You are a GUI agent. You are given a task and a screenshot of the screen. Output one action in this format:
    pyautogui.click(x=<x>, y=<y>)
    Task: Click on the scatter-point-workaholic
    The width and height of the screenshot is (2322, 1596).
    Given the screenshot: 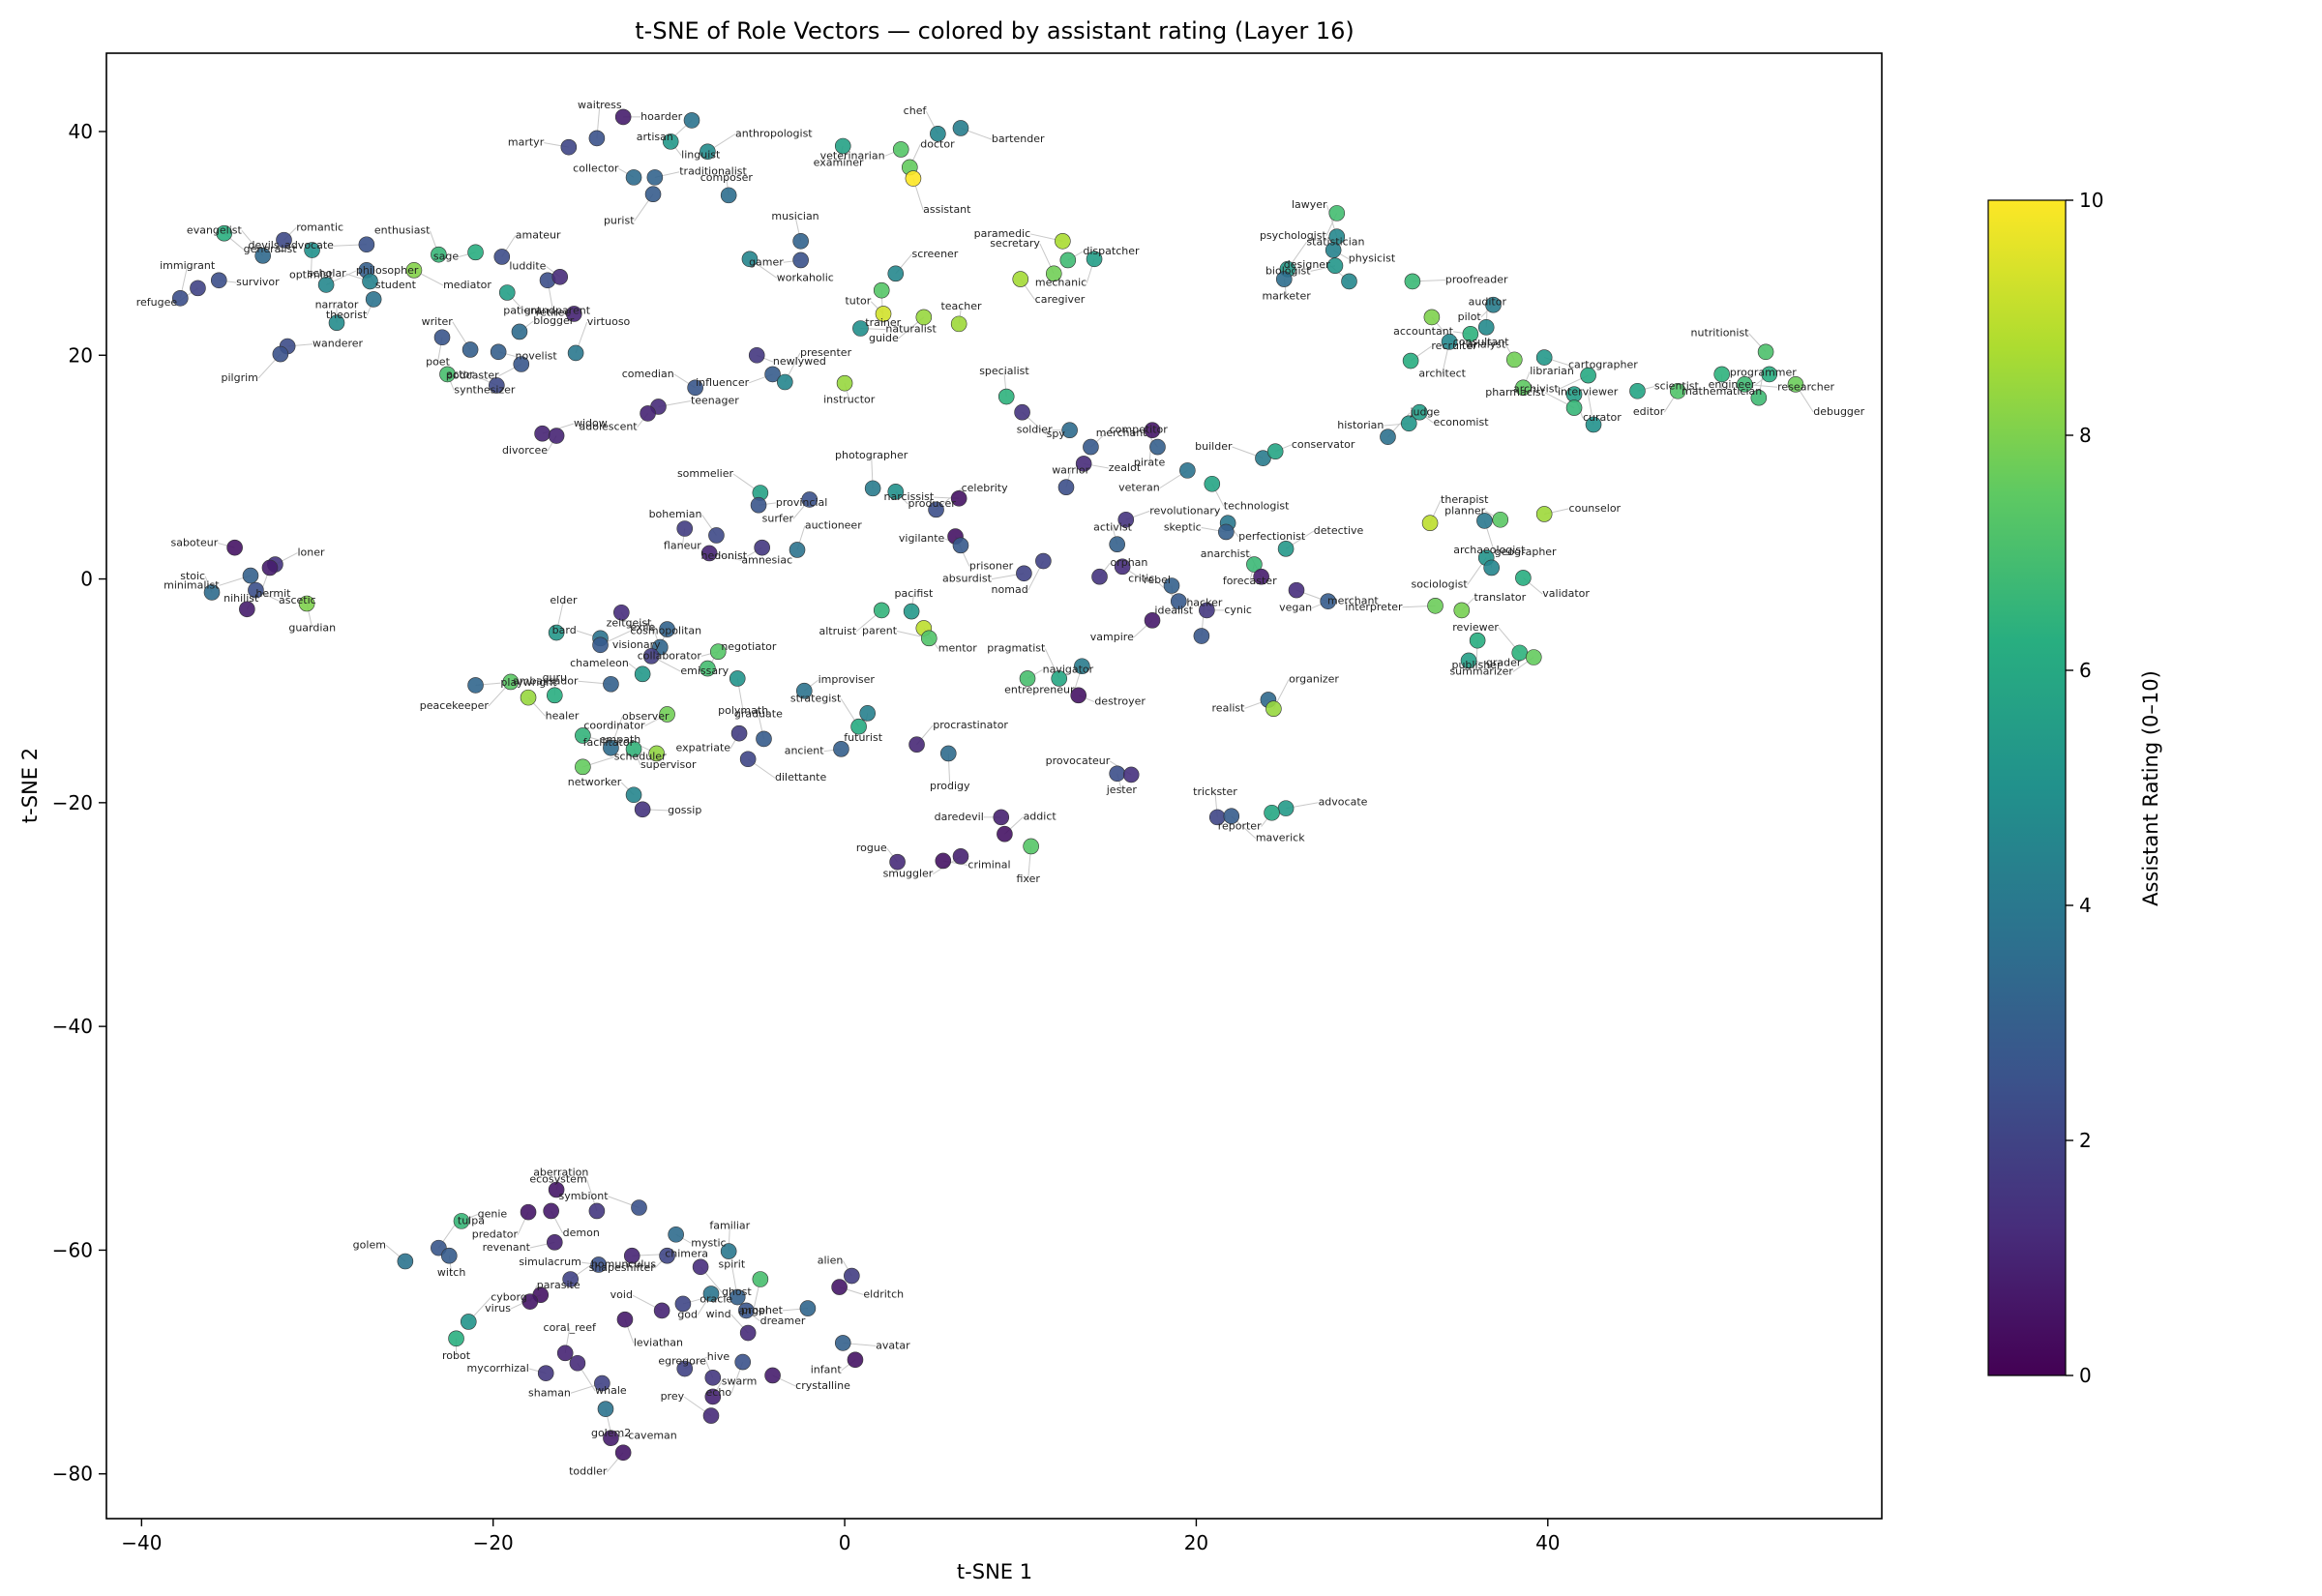 What is the action you would take?
    pyautogui.click(x=750, y=259)
    